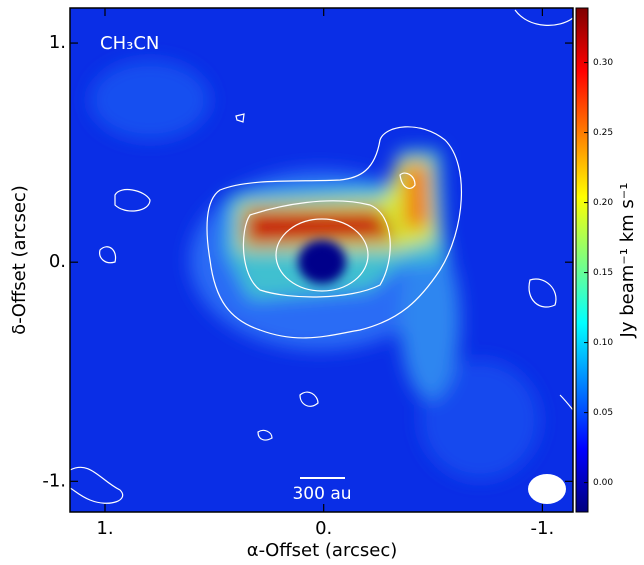 The image size is (644, 565). I want to click on y-tick-label: 0., so click(57, 261).